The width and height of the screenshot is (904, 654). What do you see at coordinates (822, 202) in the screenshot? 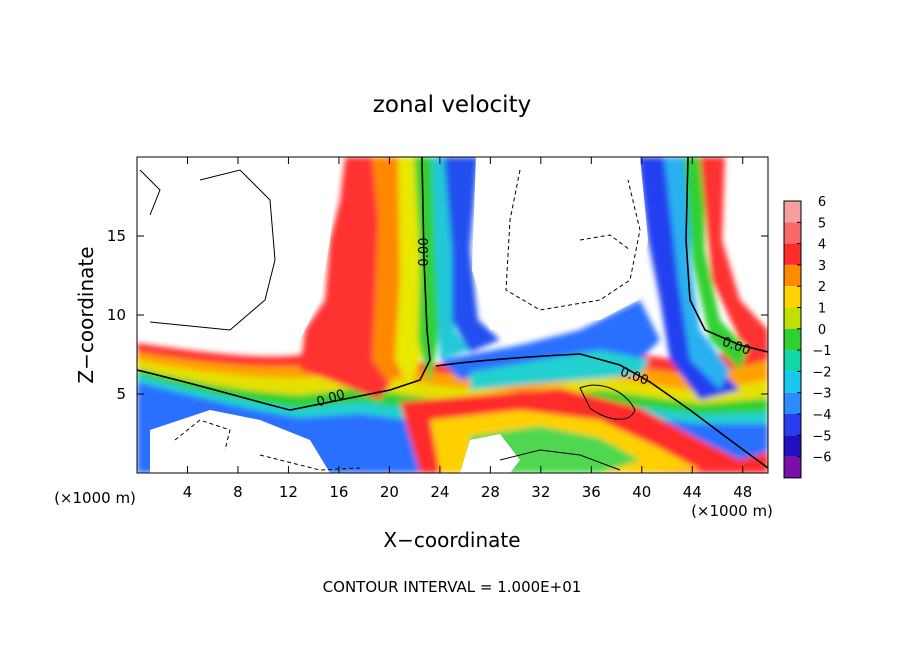
I see `colorbar-label: 6` at bounding box center [822, 202].